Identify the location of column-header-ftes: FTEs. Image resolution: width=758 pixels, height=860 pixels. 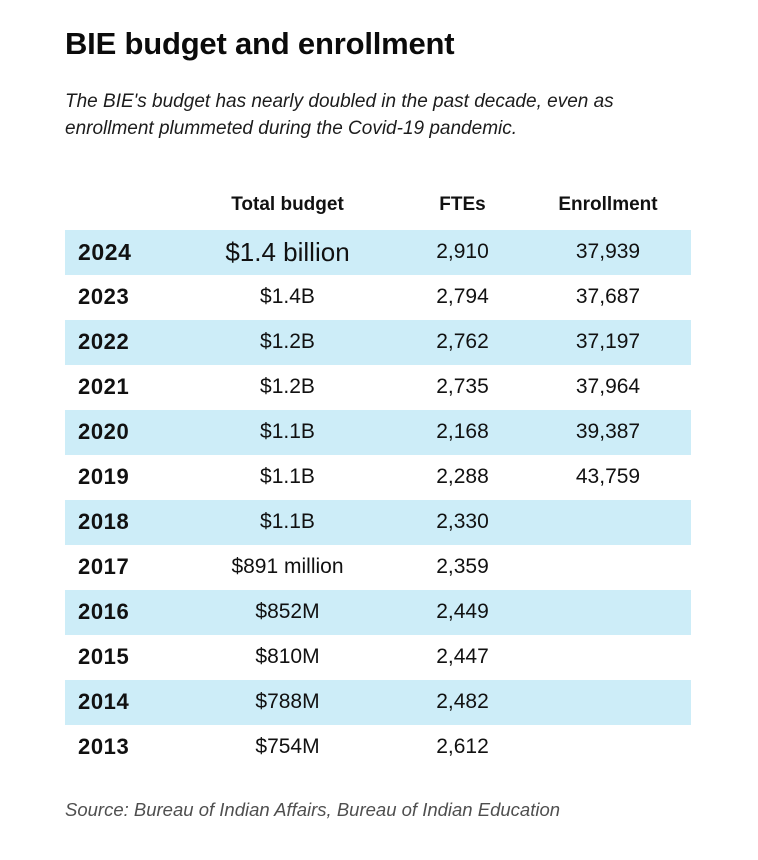
(462, 204).